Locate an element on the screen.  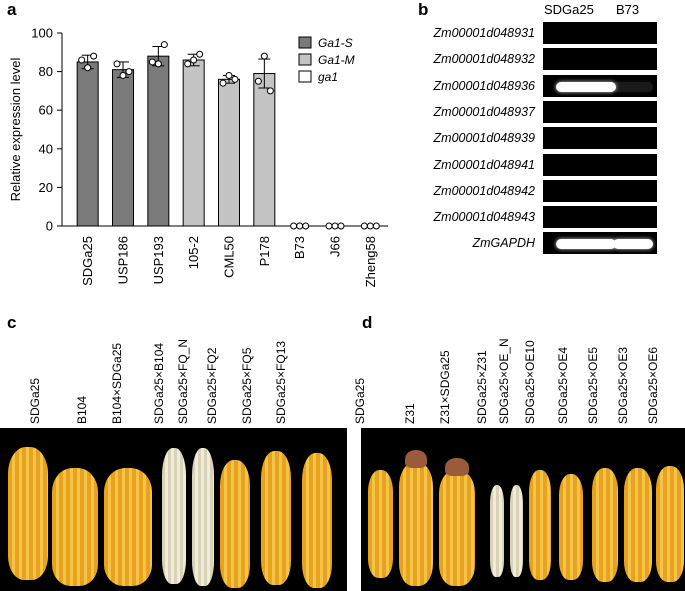
gel-gene-label: Zm00001d048941 is located at coordinates (484, 164).